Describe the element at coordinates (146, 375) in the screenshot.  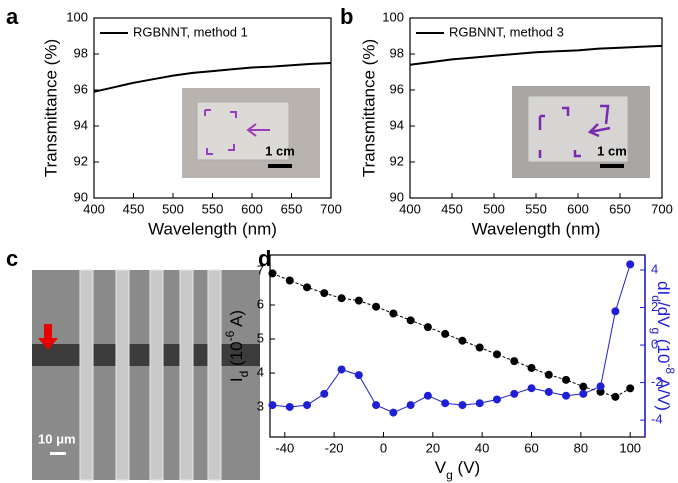
I see `sem-image: 10 μm` at that location.